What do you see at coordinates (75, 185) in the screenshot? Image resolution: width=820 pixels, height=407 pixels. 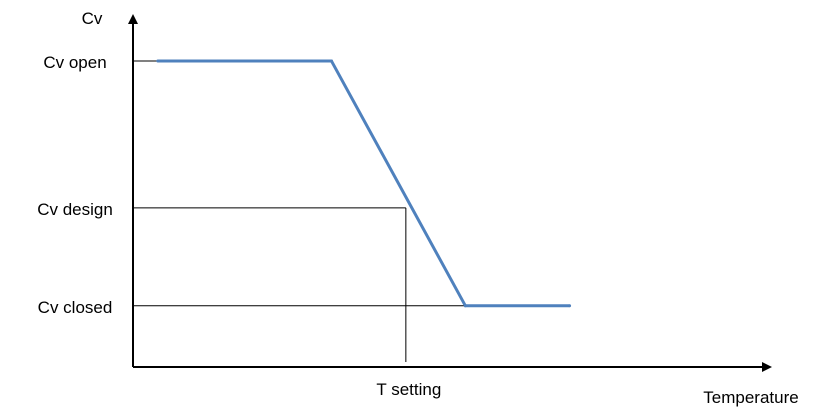 I see `level-labels: Cv closed Cv design Cv open` at bounding box center [75, 185].